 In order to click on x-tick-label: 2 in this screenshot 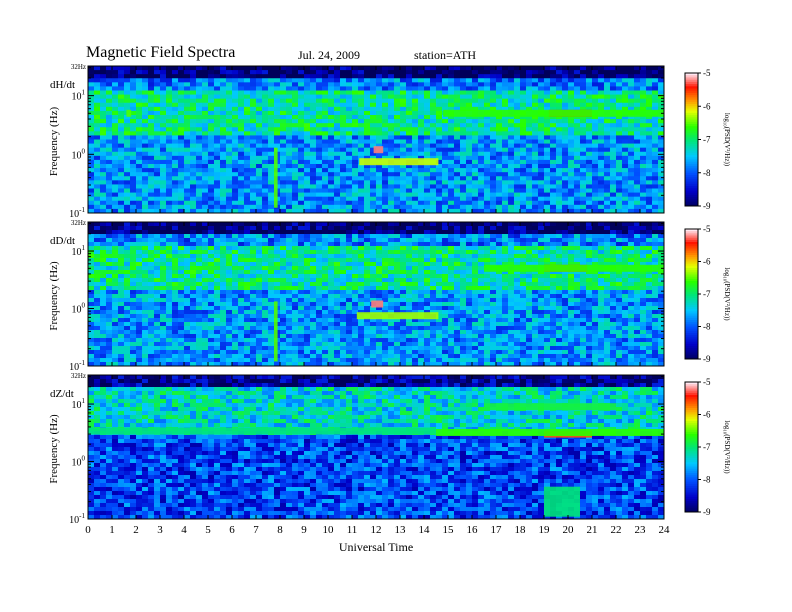, I will do `click(136, 530)`.